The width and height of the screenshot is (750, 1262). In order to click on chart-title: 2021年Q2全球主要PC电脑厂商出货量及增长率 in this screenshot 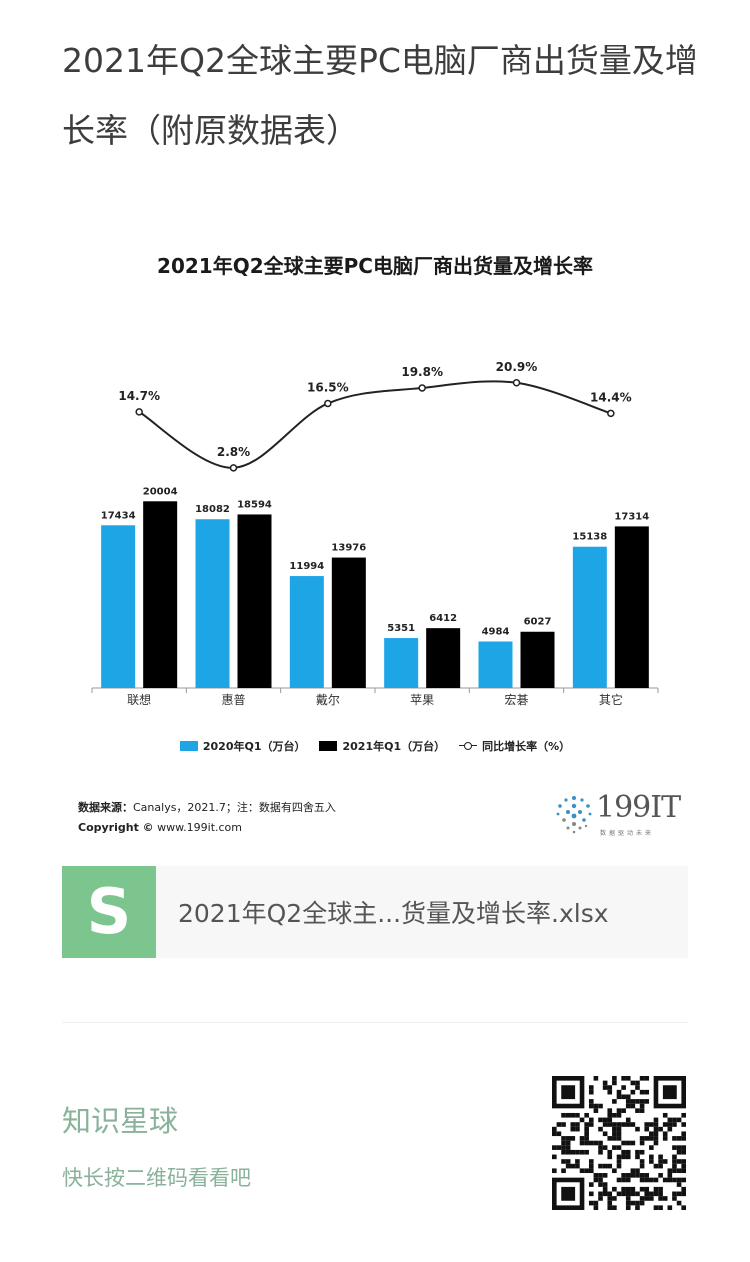, I will do `click(375, 266)`.